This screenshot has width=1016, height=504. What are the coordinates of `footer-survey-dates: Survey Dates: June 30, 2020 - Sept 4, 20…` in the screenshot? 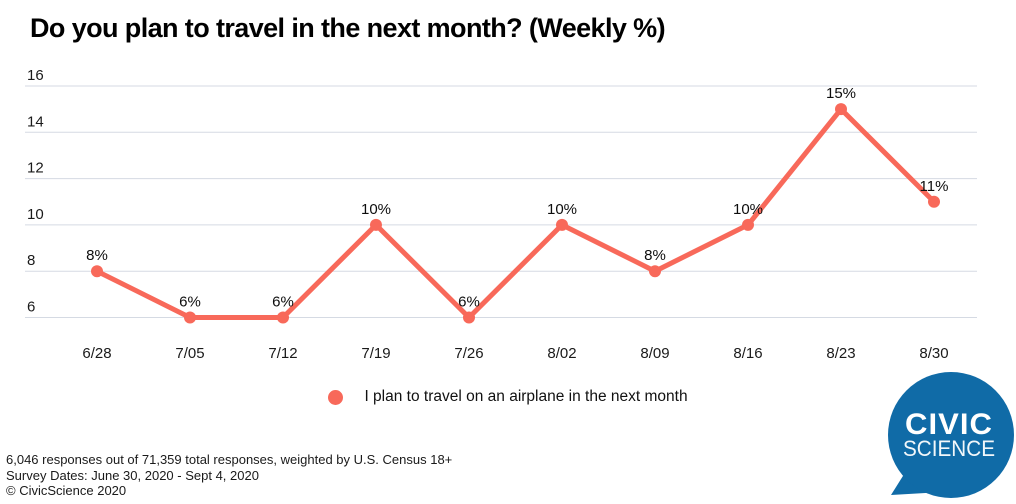 It's located at (132, 475).